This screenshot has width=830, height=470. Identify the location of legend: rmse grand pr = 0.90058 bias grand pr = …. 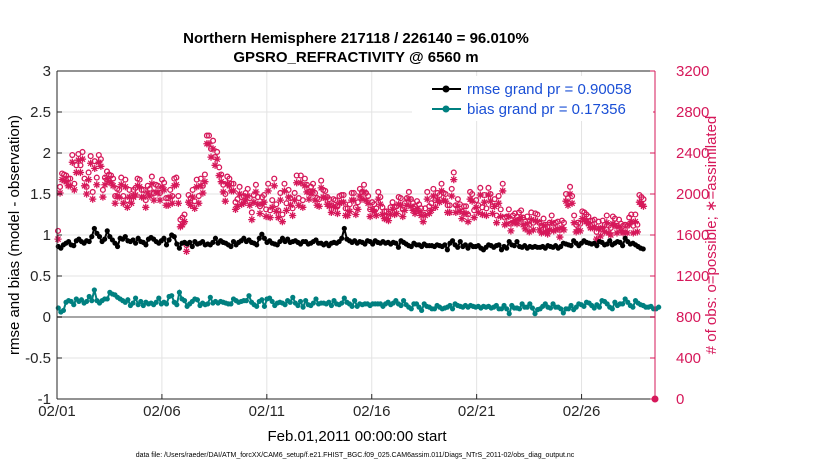
(532, 98).